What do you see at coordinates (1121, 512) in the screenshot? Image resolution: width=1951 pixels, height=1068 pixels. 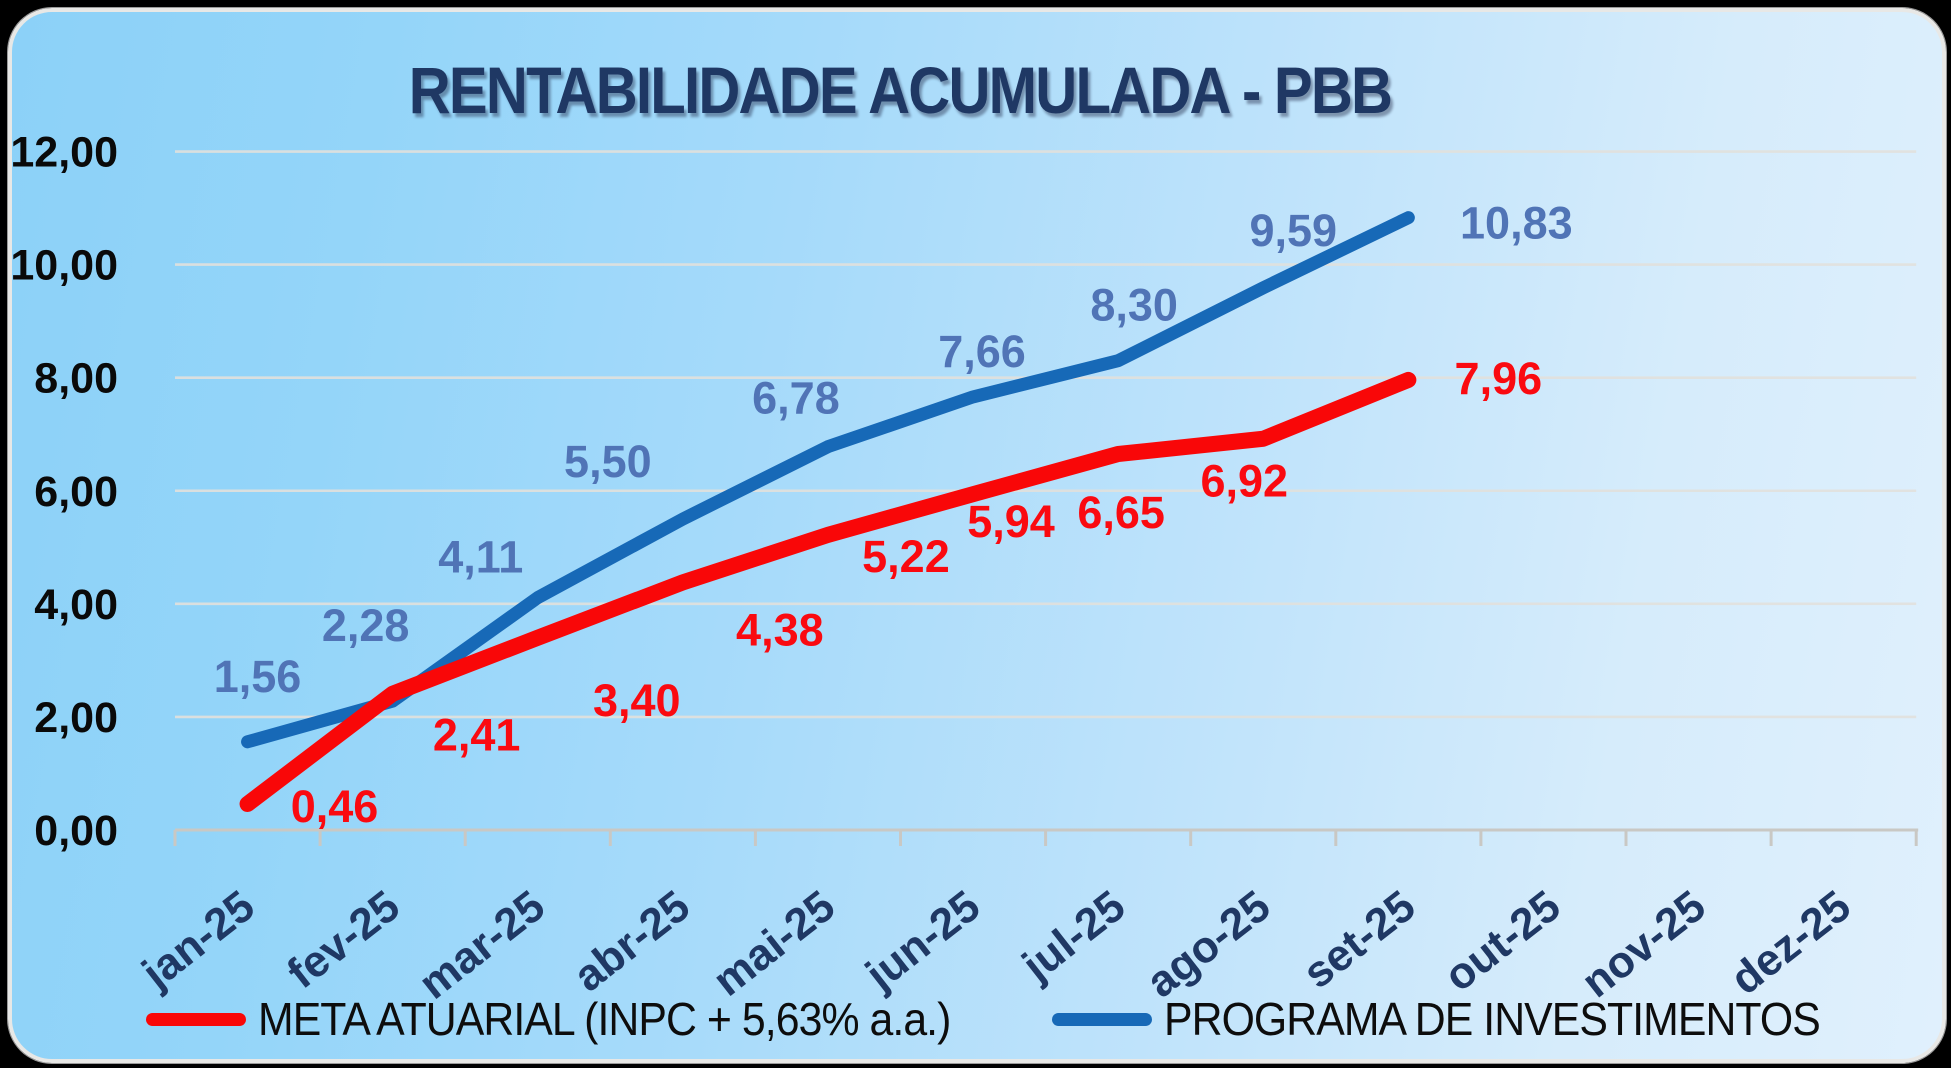 I see `data-label: 6,65` at bounding box center [1121, 512].